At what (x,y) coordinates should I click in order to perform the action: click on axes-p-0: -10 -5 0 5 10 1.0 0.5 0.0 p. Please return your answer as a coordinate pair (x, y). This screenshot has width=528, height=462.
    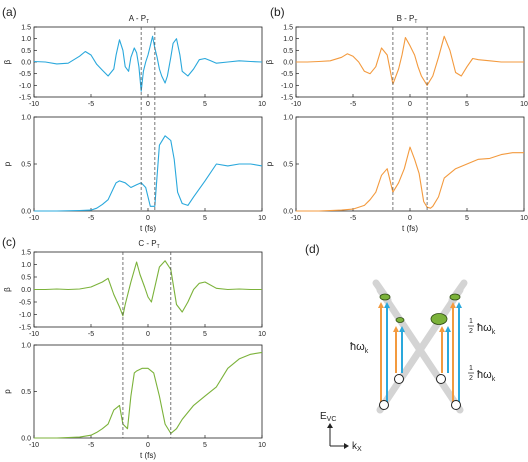
    Looking at the image, I should click on (134, 169).